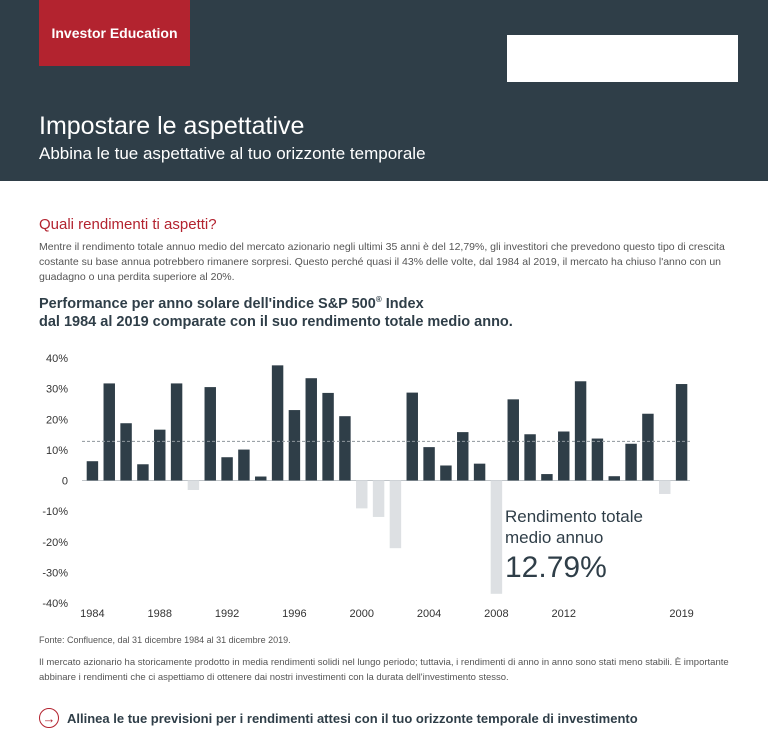 This screenshot has height=753, width=768. Describe the element at coordinates (395, 514) in the screenshot. I see `bar-2002` at that location.